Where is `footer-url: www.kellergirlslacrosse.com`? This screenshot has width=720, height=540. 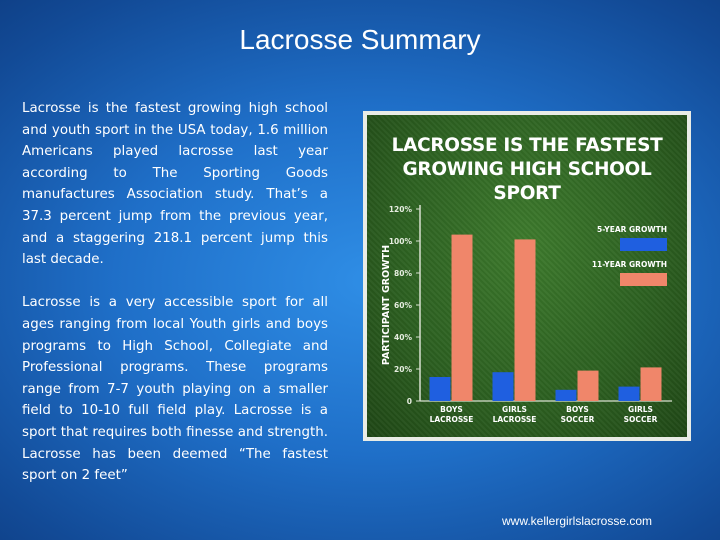 footer-url: www.kellergirlslacrosse.com is located at coordinates (577, 521).